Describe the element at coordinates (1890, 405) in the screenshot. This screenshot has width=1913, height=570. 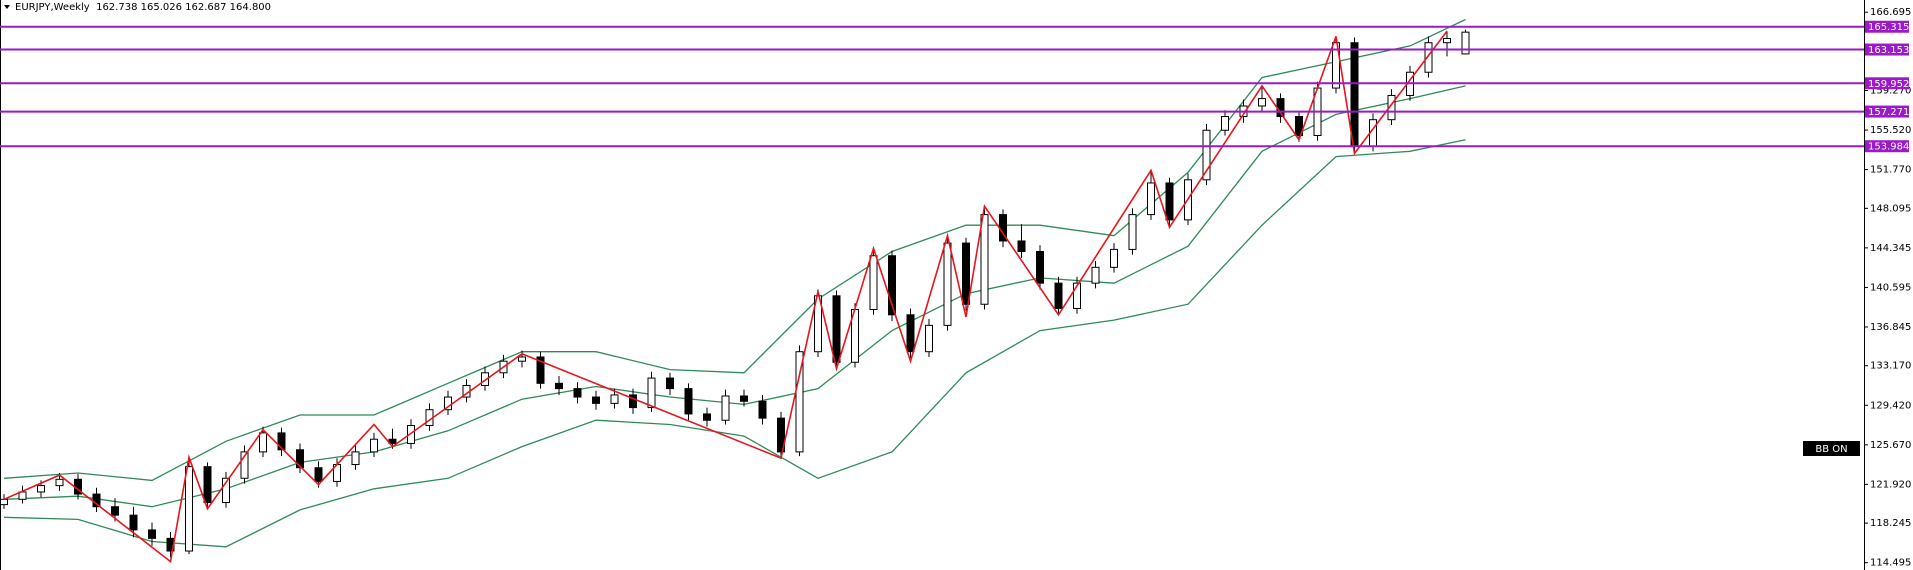
I see `y-tick-label: 129.420` at that location.